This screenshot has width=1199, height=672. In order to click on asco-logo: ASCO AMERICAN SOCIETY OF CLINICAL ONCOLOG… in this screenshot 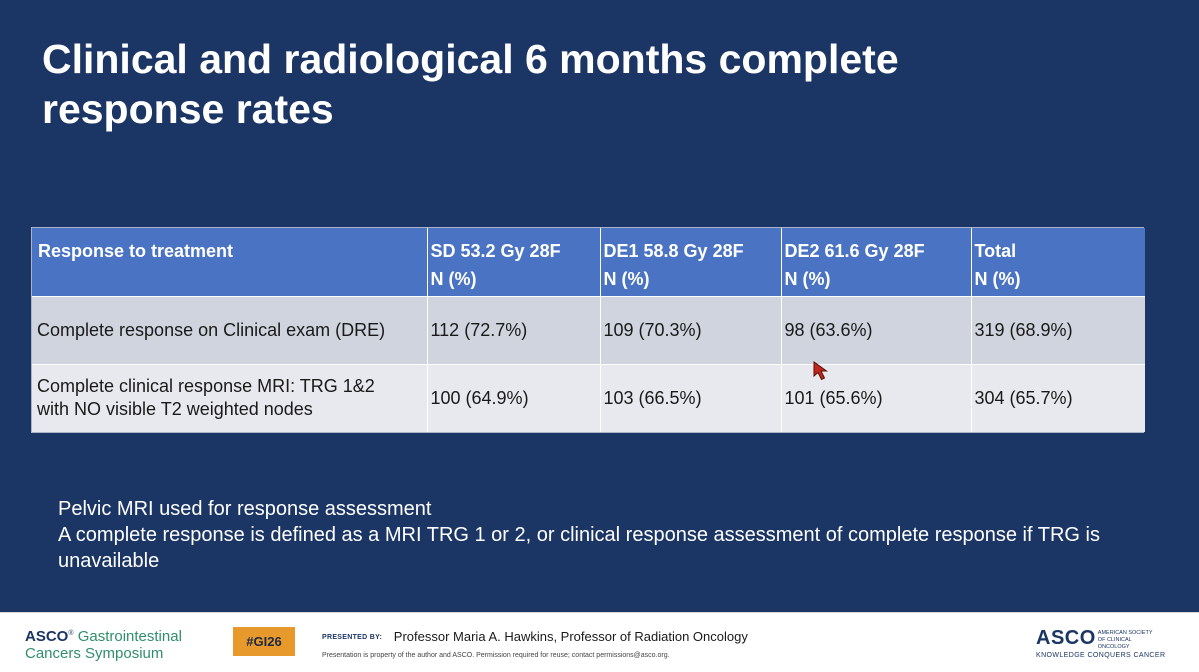, I will do `click(1111, 643)`.